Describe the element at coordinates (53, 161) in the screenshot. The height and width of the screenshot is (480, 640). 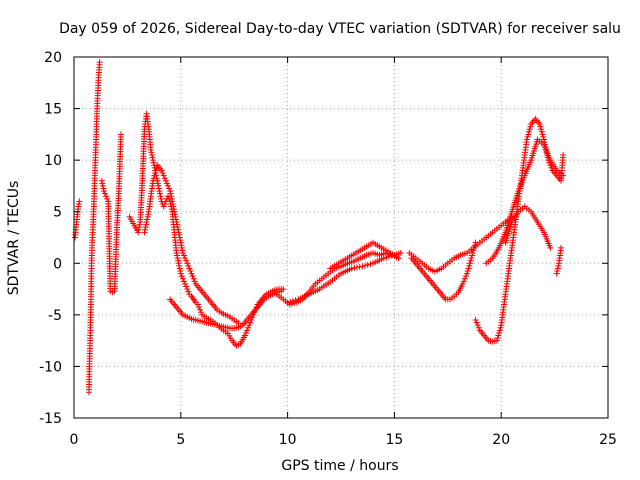
I see `y-tick-label: 10` at that location.